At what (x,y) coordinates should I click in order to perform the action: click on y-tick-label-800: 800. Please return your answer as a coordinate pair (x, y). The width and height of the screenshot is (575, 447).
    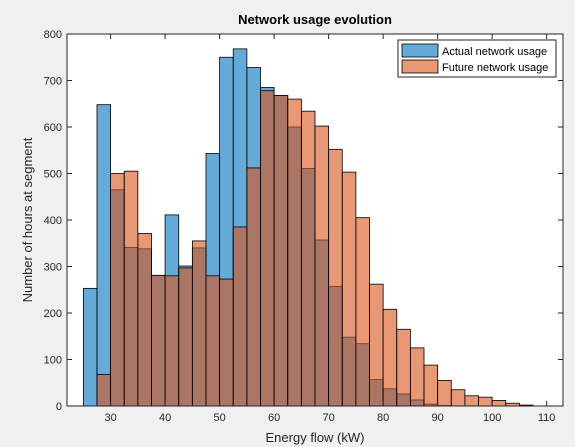
    Looking at the image, I should click on (53, 35).